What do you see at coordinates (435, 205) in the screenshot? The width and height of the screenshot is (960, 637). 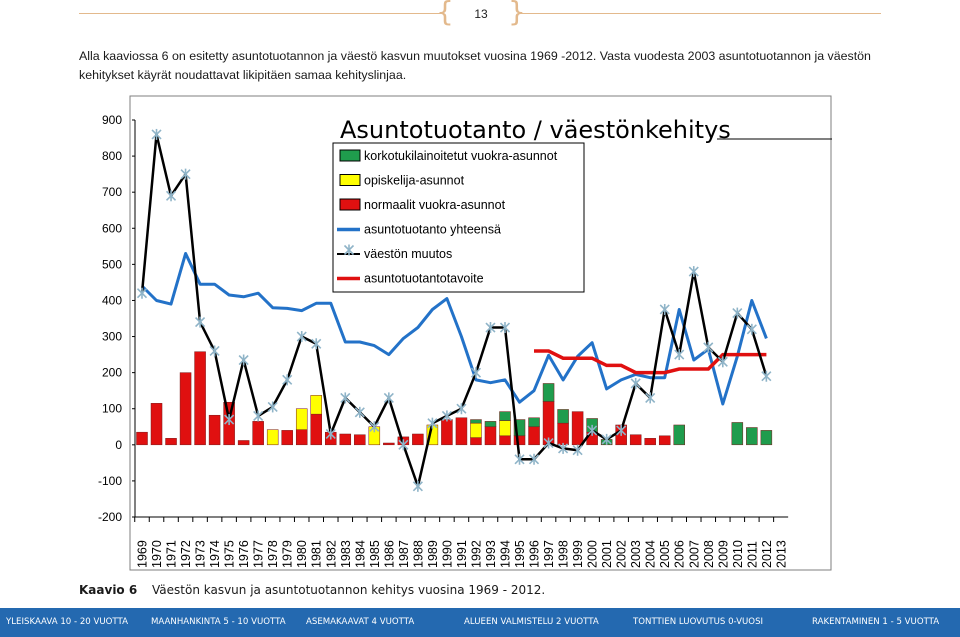 I see `legend-label: normaalit vuokra-asunnot` at bounding box center [435, 205].